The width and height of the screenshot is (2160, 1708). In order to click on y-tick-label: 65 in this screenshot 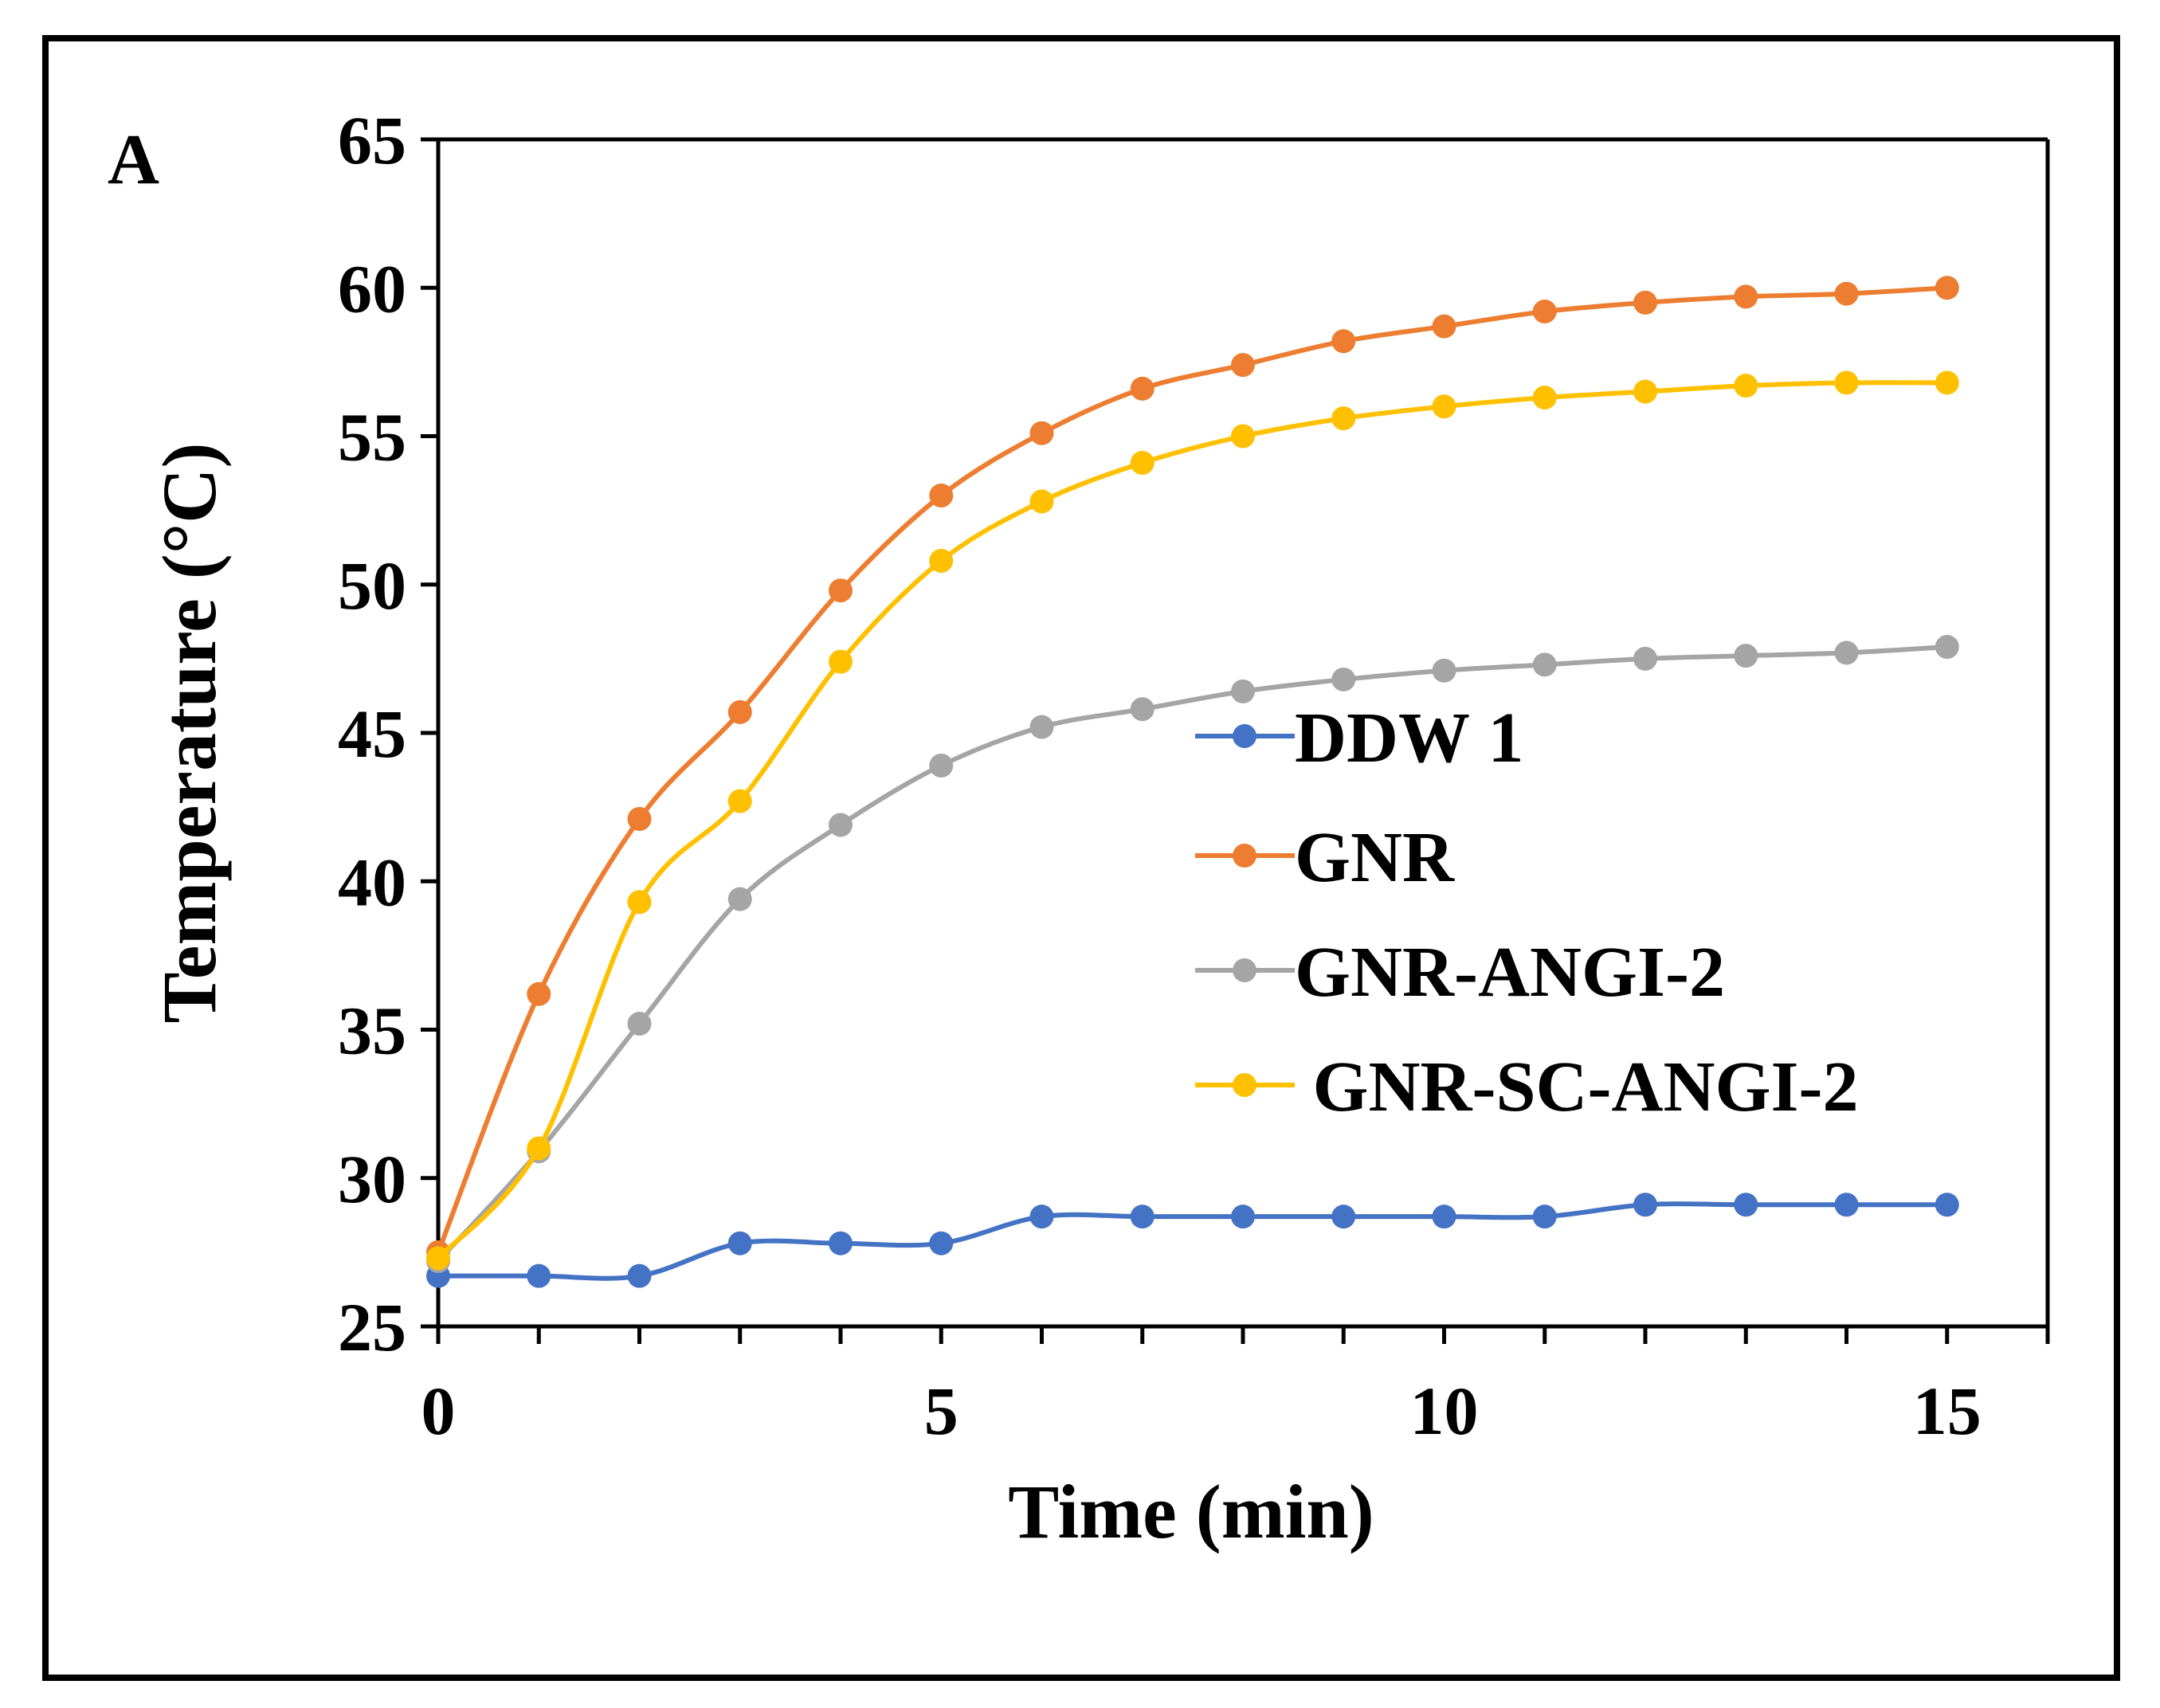, I will do `click(372, 140)`.